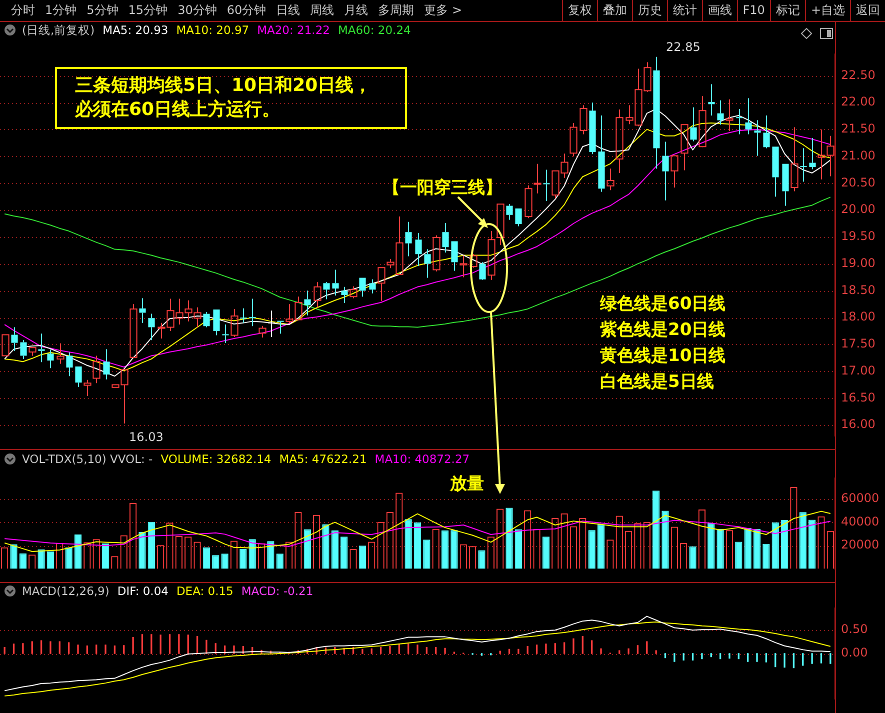 The image size is (885, 713). I want to click on text: 周线, so click(322, 10).